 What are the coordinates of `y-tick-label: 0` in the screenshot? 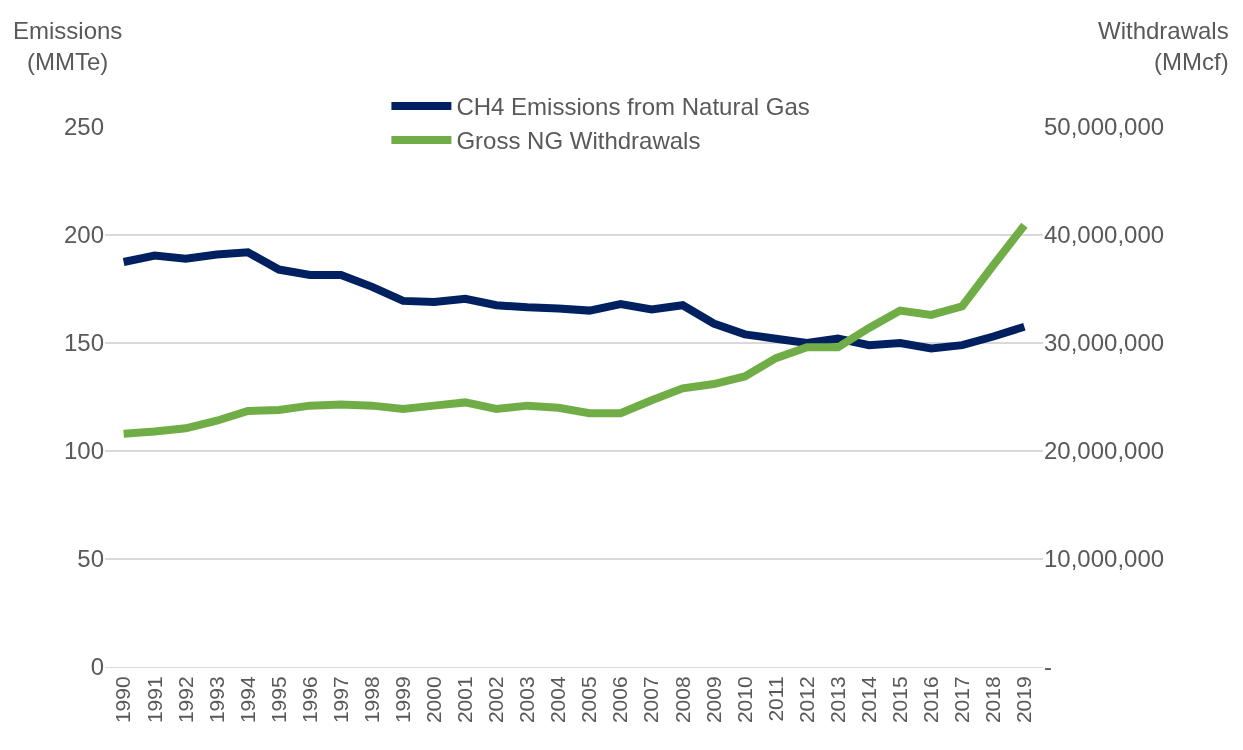 It's located at (97, 667).